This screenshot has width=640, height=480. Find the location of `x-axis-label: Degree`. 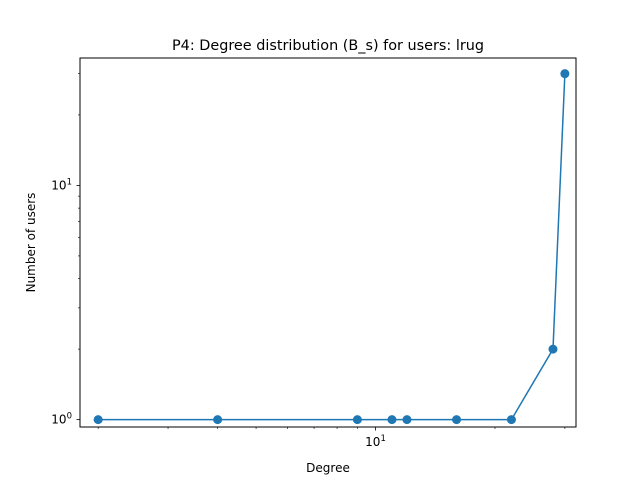

x-axis-label: Degree is located at coordinates (328, 468).